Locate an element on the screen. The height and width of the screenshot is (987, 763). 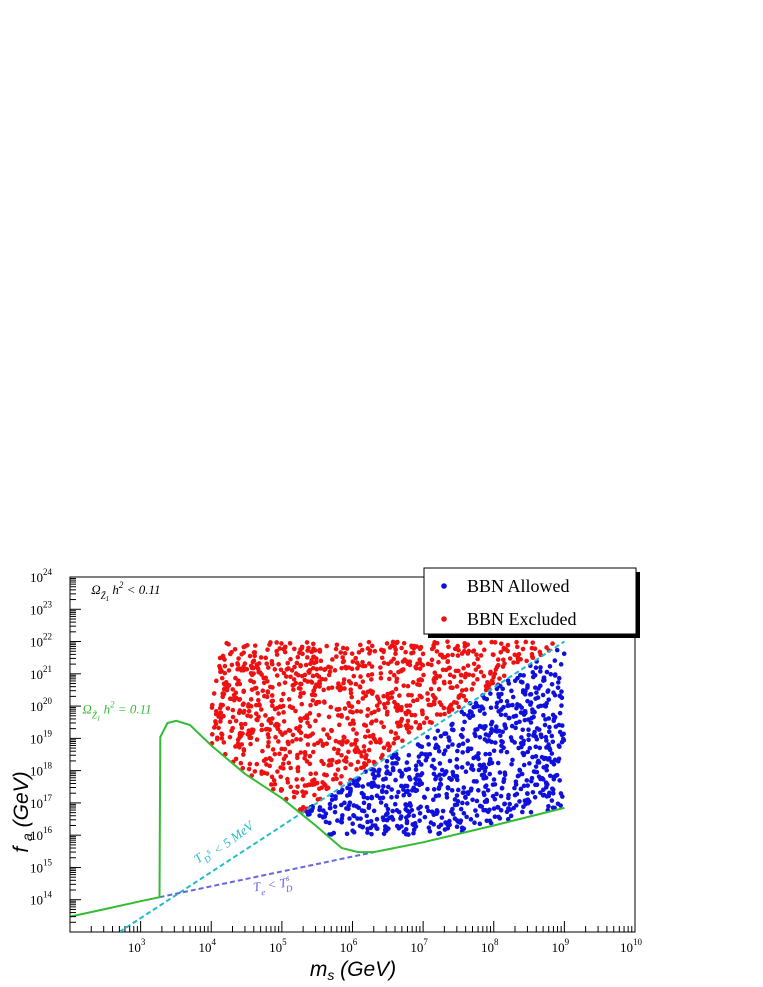
x-tick-label: 109 is located at coordinates (561, 946).